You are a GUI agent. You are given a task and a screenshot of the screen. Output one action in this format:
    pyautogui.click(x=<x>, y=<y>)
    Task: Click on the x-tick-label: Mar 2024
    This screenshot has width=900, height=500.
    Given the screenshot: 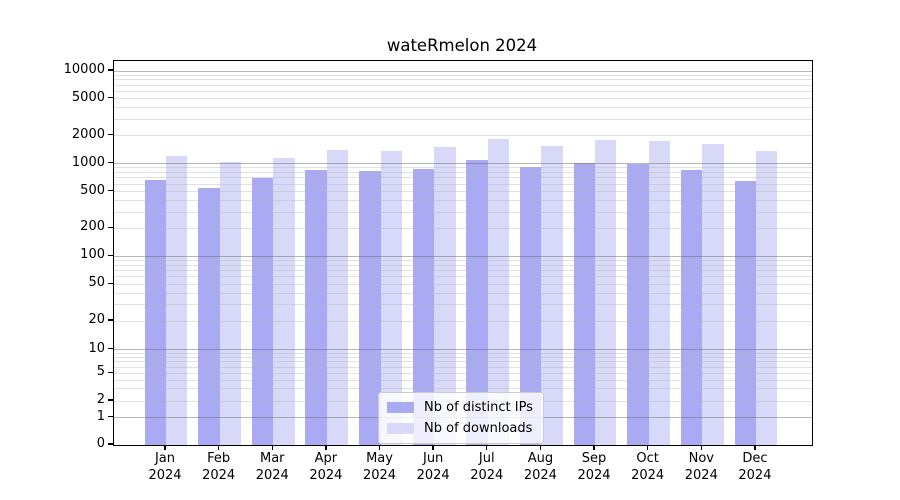 What is the action you would take?
    pyautogui.click(x=272, y=467)
    